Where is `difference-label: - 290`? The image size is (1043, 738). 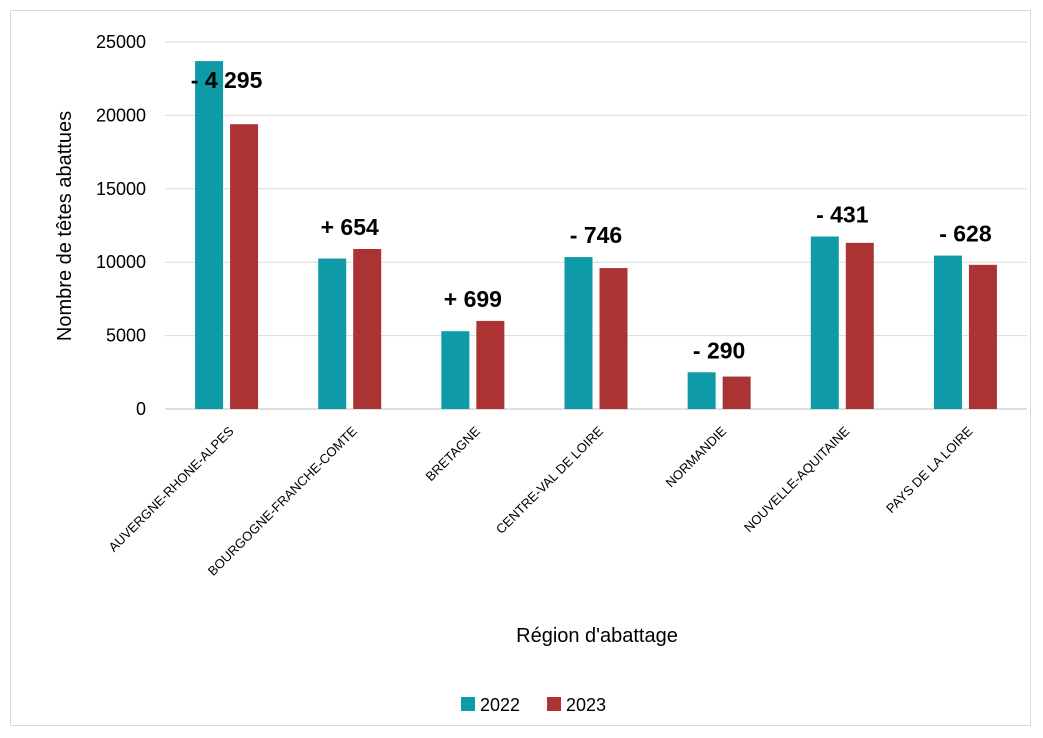
difference-label: - 290 is located at coordinates (719, 350).